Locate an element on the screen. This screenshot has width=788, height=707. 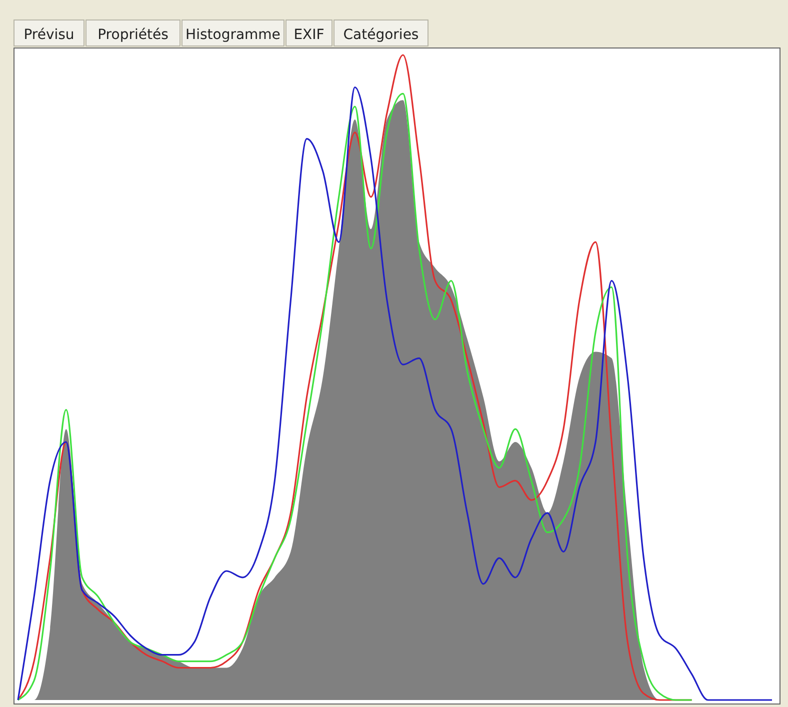
text: Propriétés is located at coordinates (133, 35).